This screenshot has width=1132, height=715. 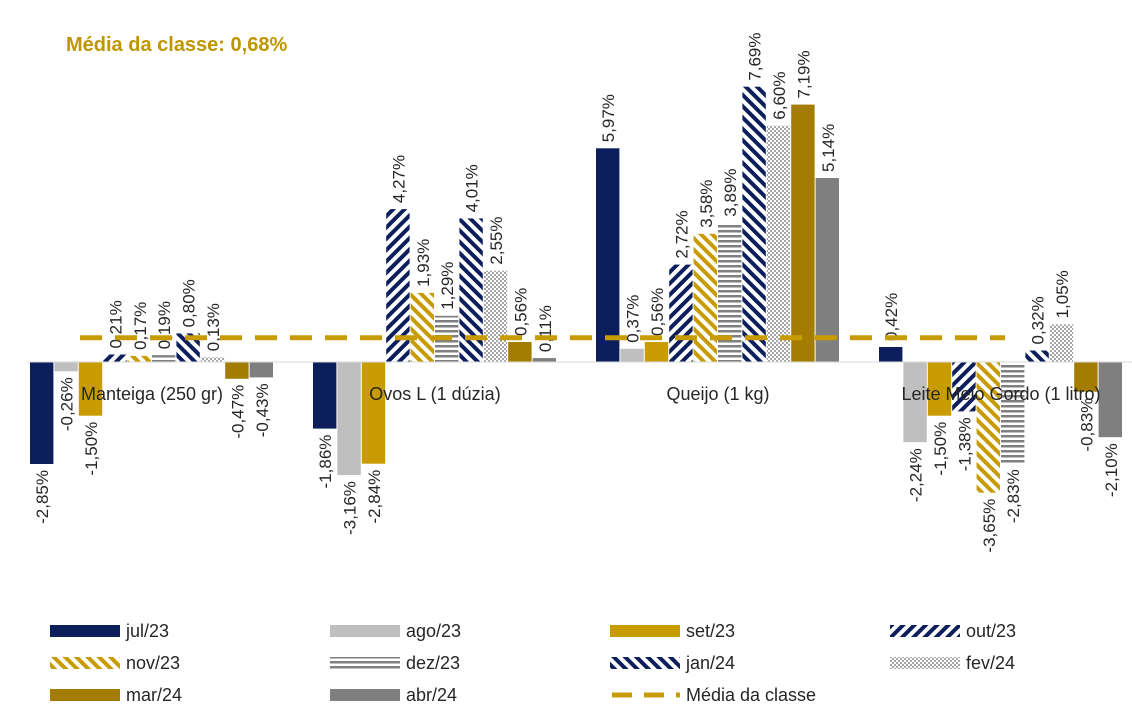 What do you see at coordinates (90, 389) in the screenshot?
I see `bar-set-23-manteiga-250-gr` at bounding box center [90, 389].